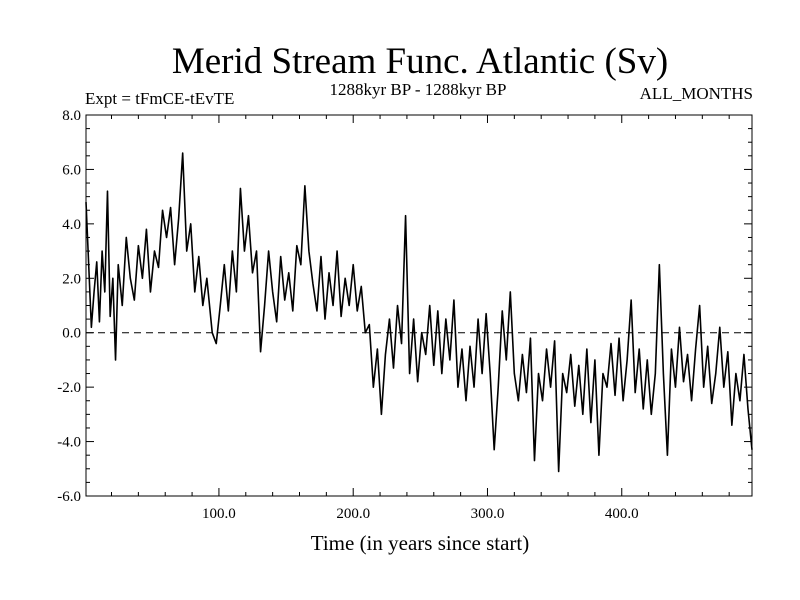  Describe the element at coordinates (622, 514) in the screenshot. I see `x-tick-label: 400.0` at that location.